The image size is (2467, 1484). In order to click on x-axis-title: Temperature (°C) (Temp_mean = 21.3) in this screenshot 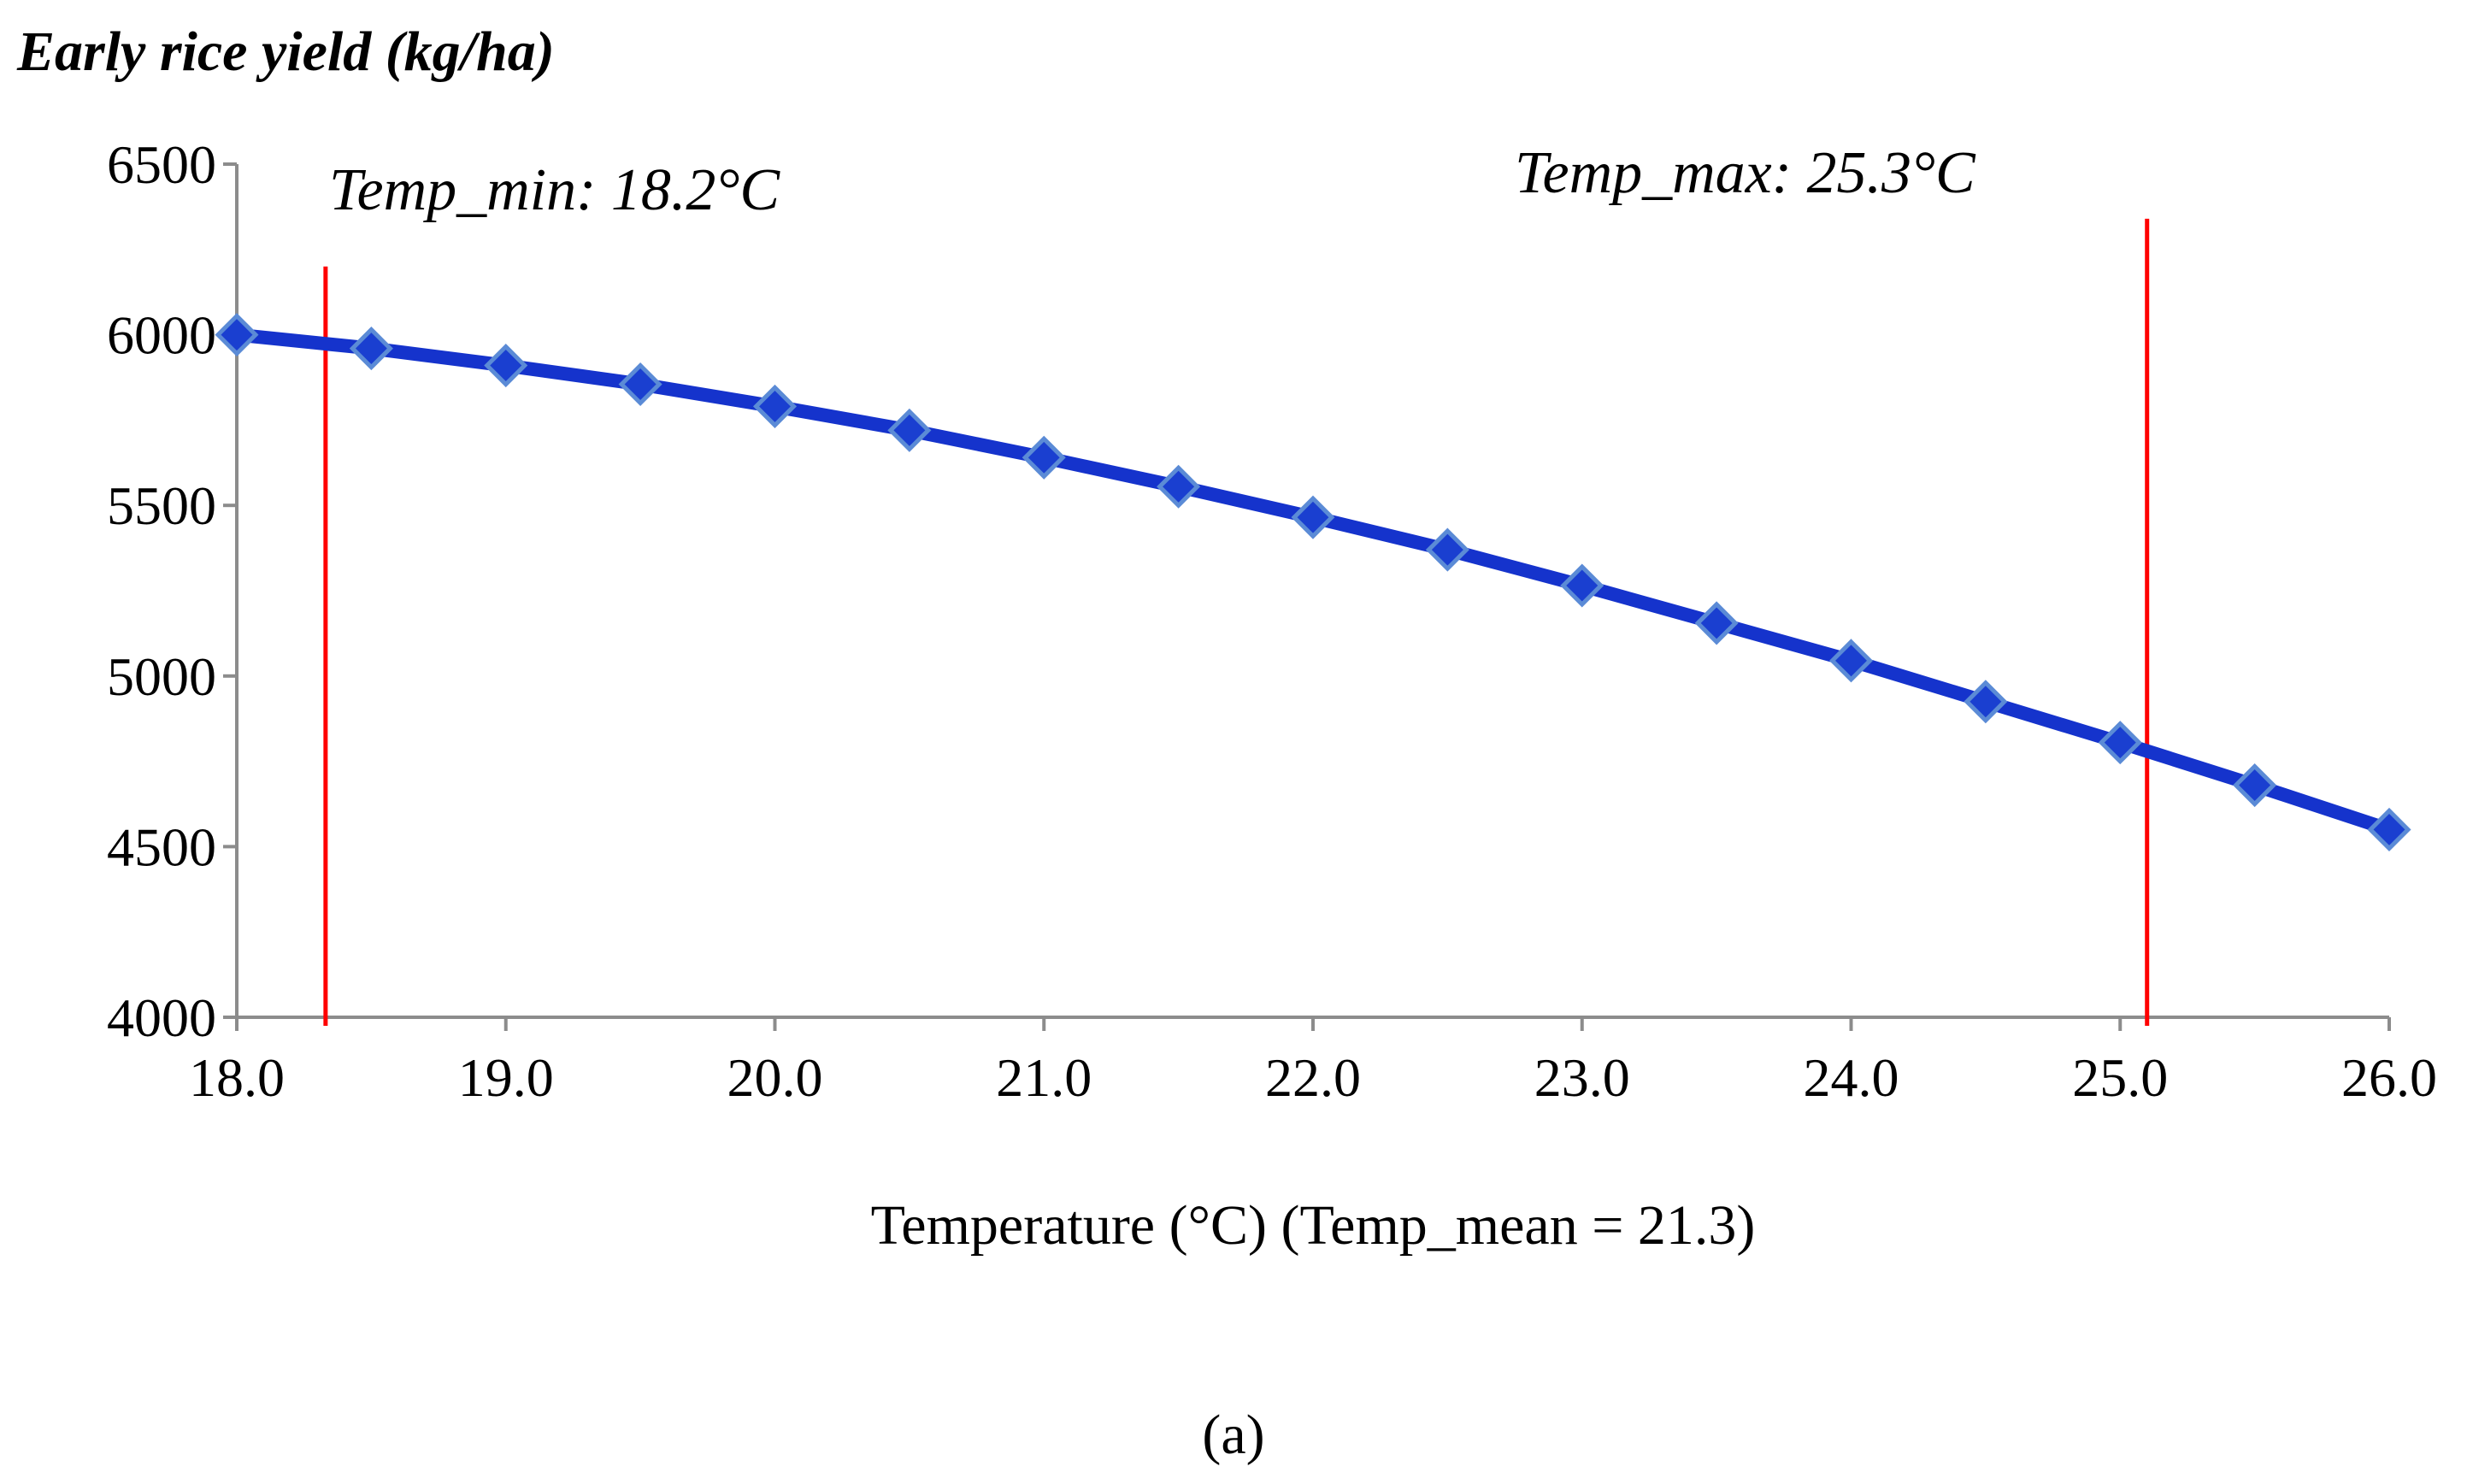, I will do `click(1313, 1225)`.